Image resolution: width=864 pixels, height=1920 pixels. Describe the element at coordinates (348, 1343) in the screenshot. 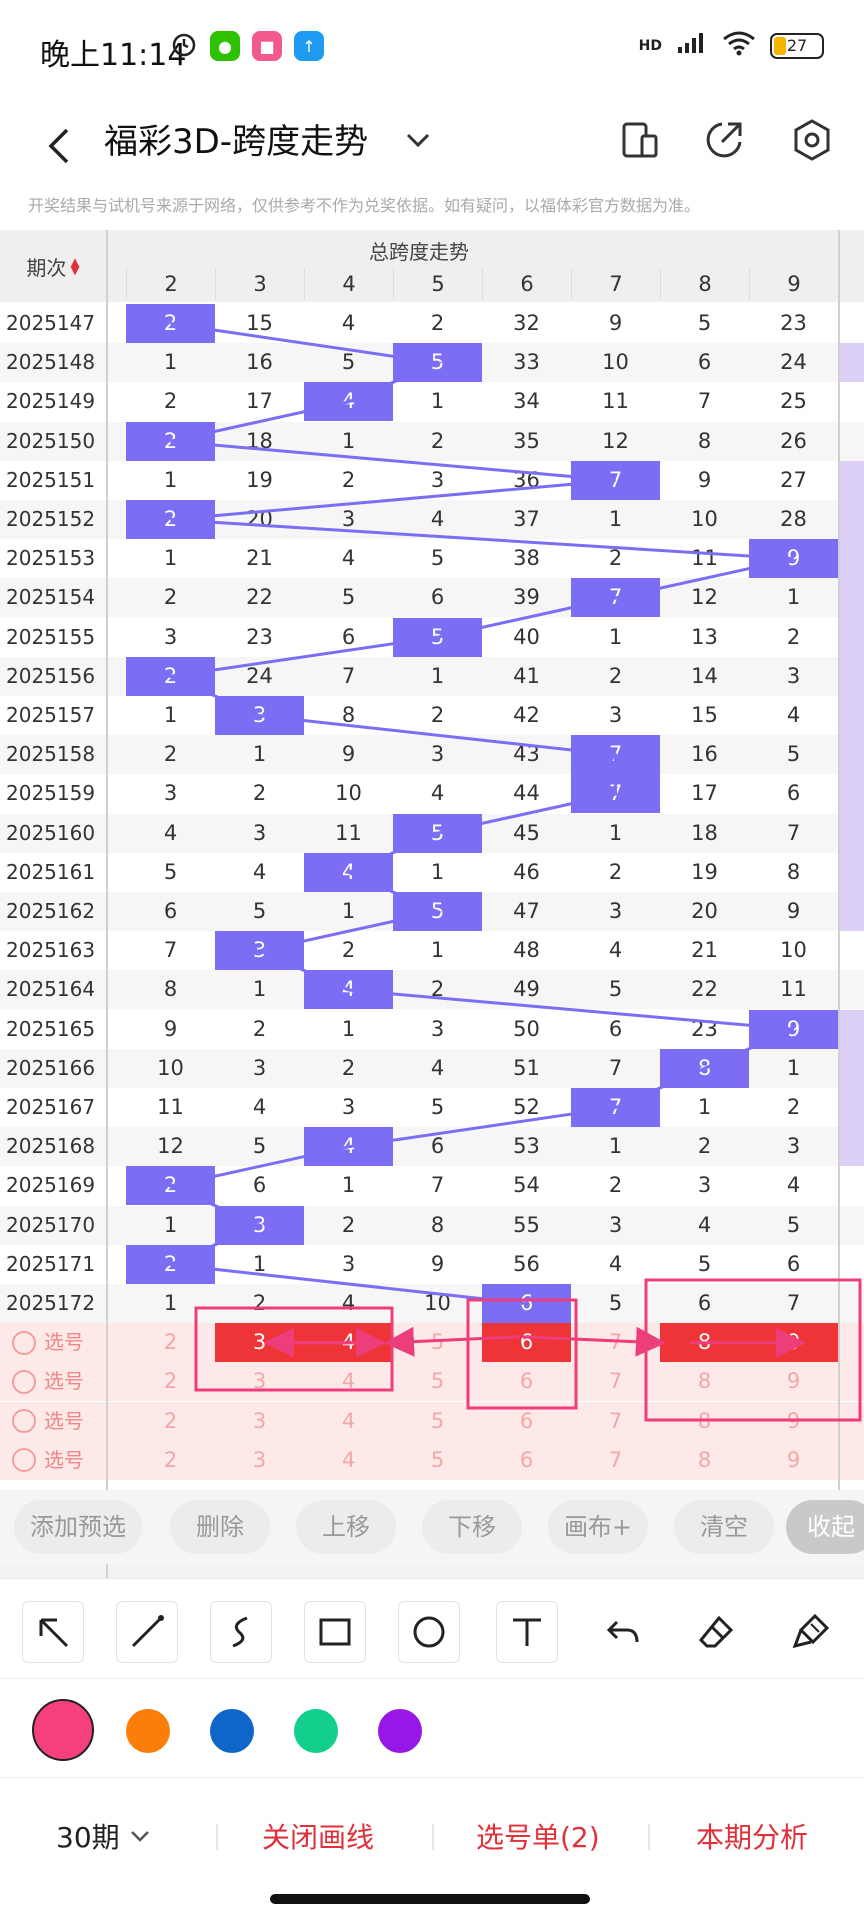

I see `pick-cell-selected: 4` at that location.